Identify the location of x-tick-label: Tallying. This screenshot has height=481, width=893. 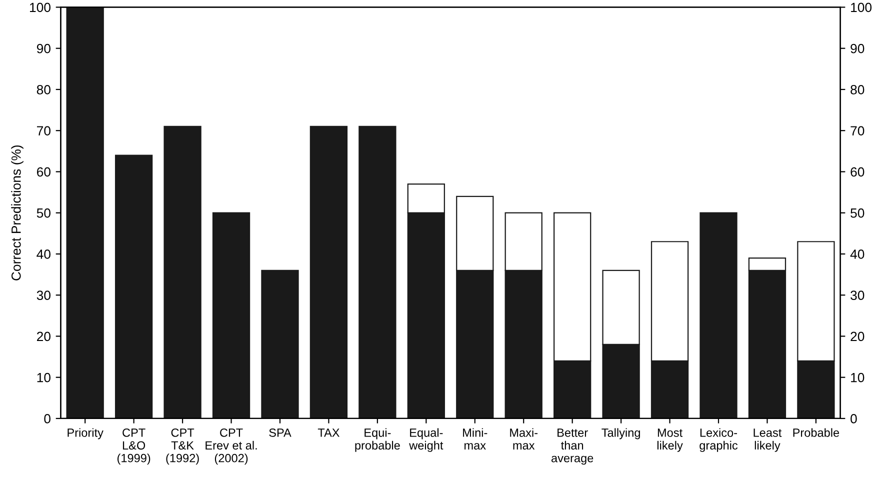
(621, 434).